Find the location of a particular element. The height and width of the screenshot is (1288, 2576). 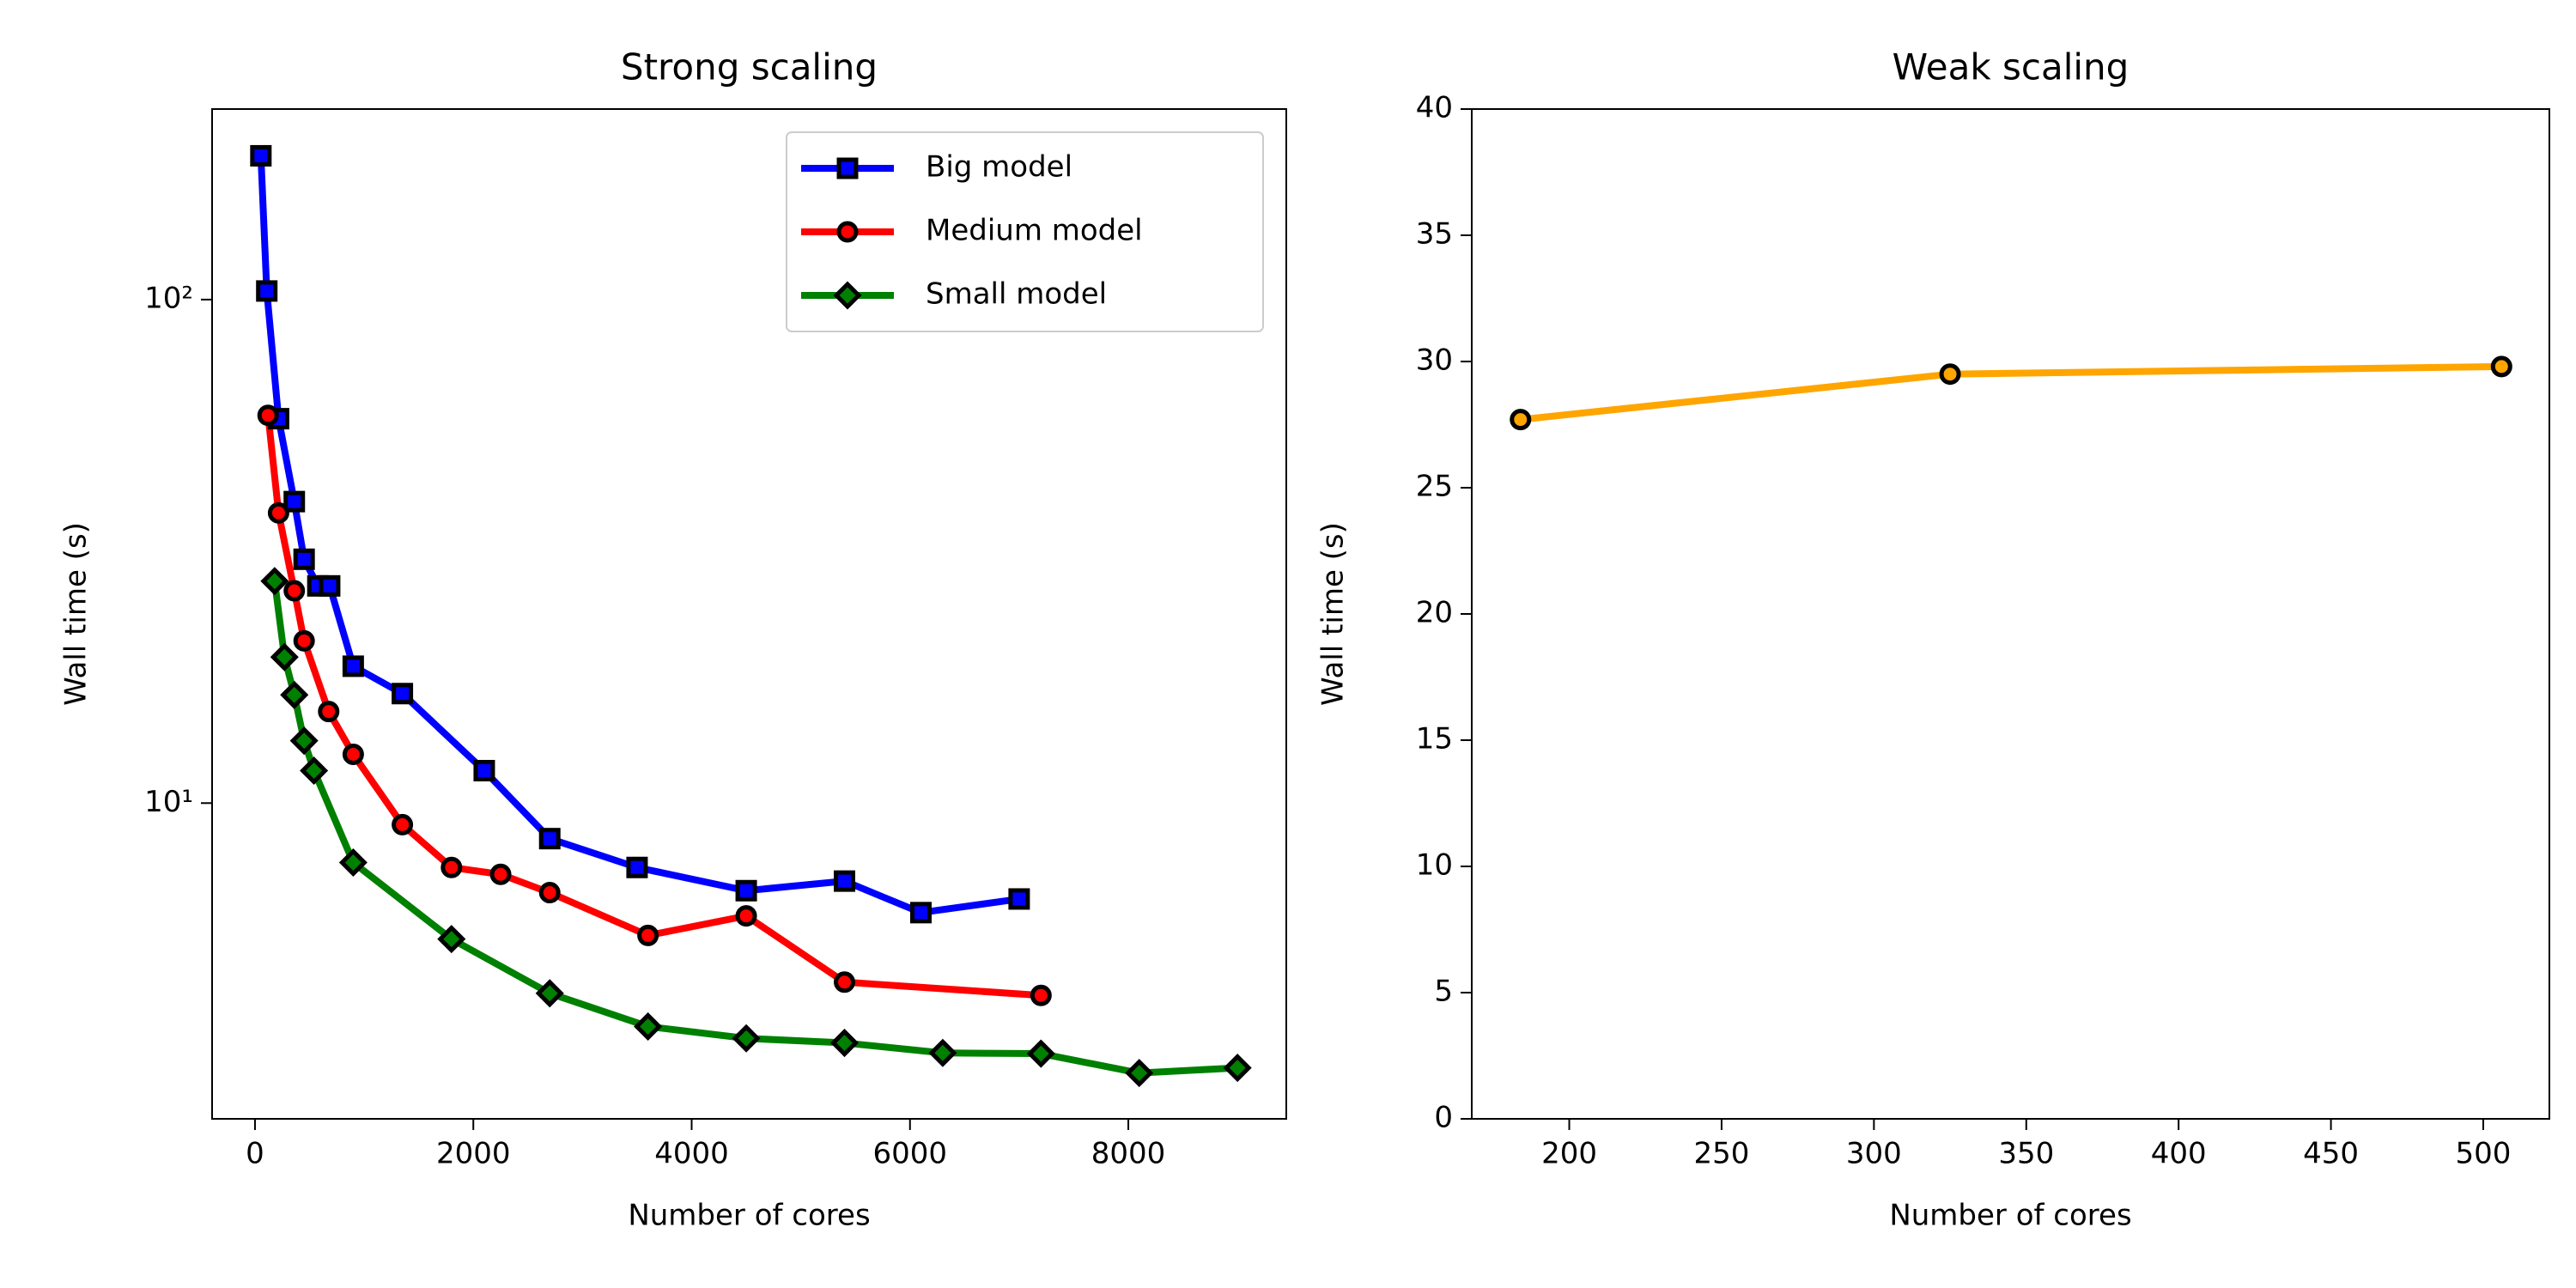

x-tick-label: 250 is located at coordinates (1721, 1154).